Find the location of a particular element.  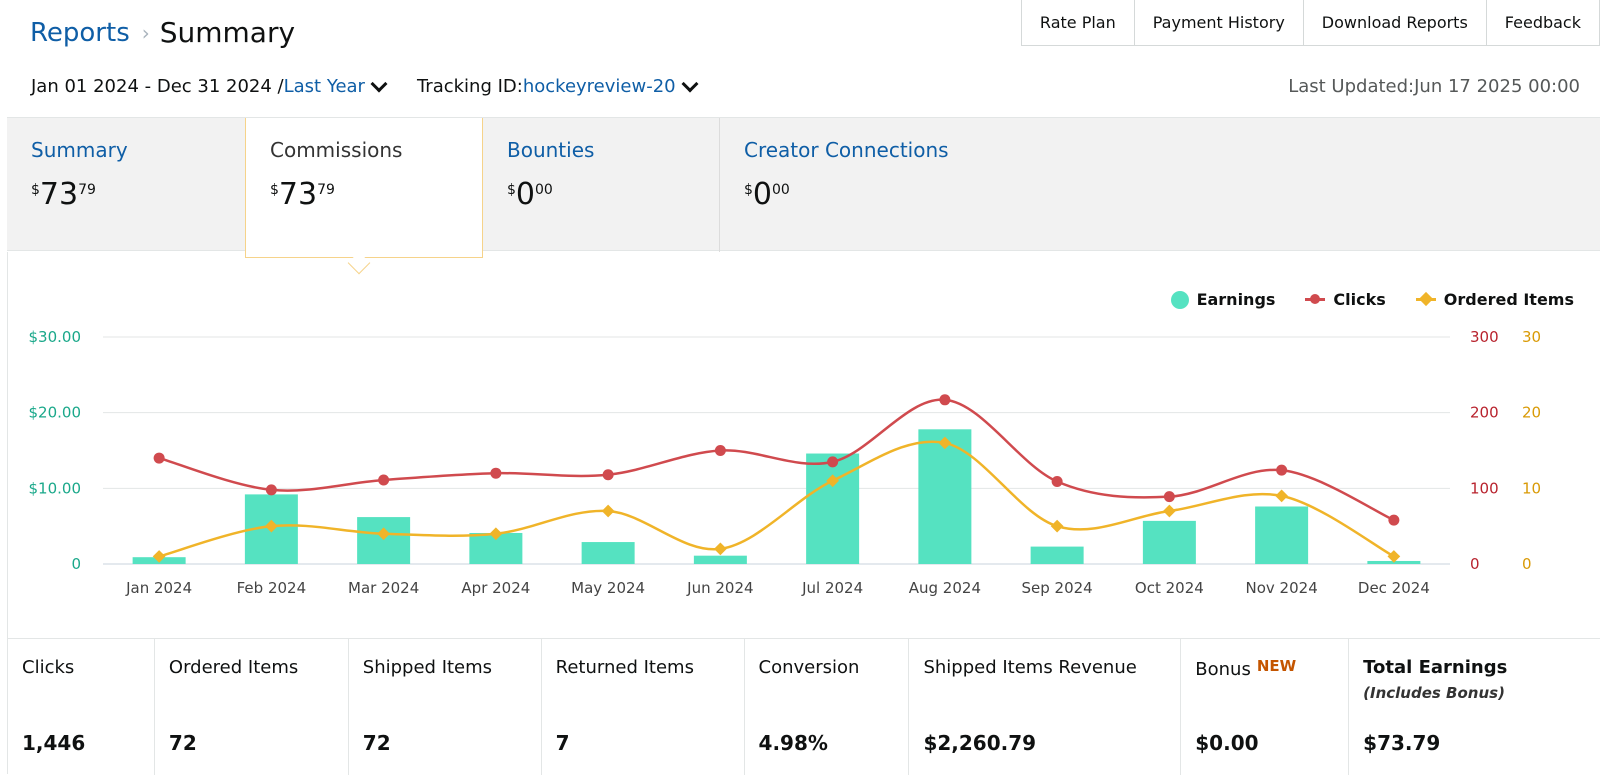

y-right2-tick-label: 30 is located at coordinates (1531, 337).